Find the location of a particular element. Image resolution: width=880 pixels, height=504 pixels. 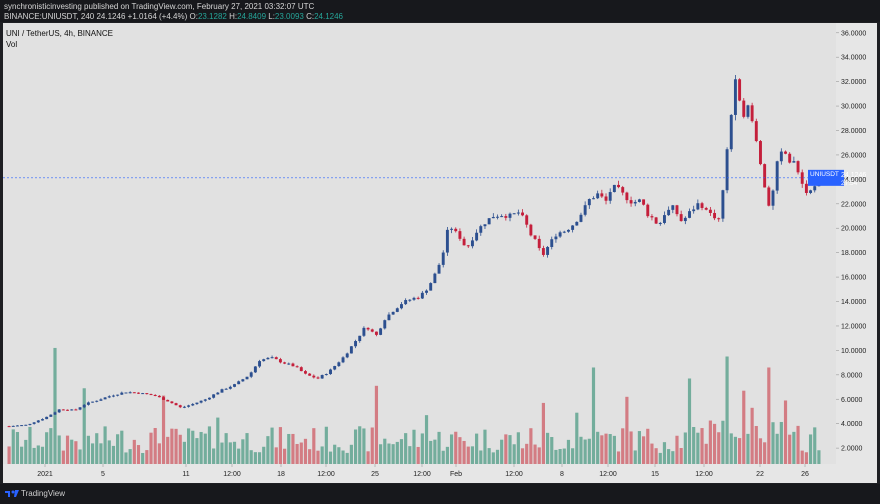

time-axis-background is located at coordinates (419, 473).